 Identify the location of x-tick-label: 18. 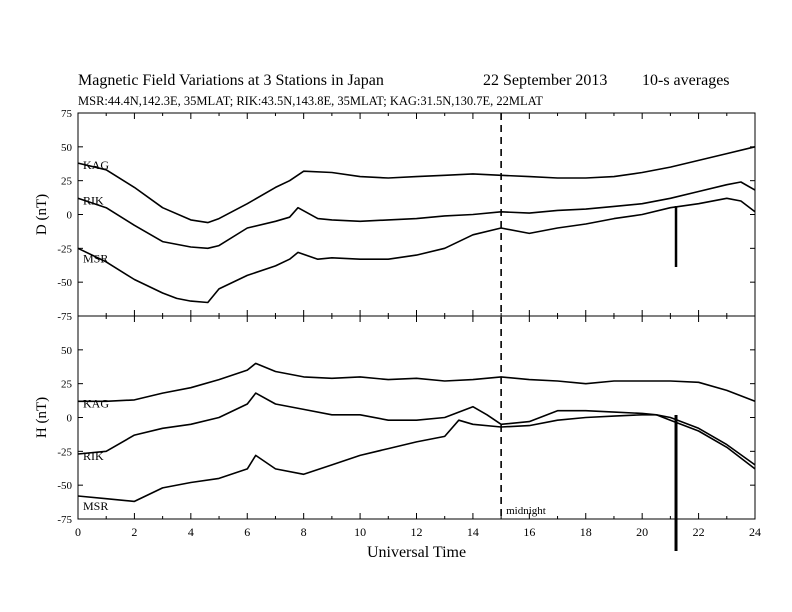
(586, 532).